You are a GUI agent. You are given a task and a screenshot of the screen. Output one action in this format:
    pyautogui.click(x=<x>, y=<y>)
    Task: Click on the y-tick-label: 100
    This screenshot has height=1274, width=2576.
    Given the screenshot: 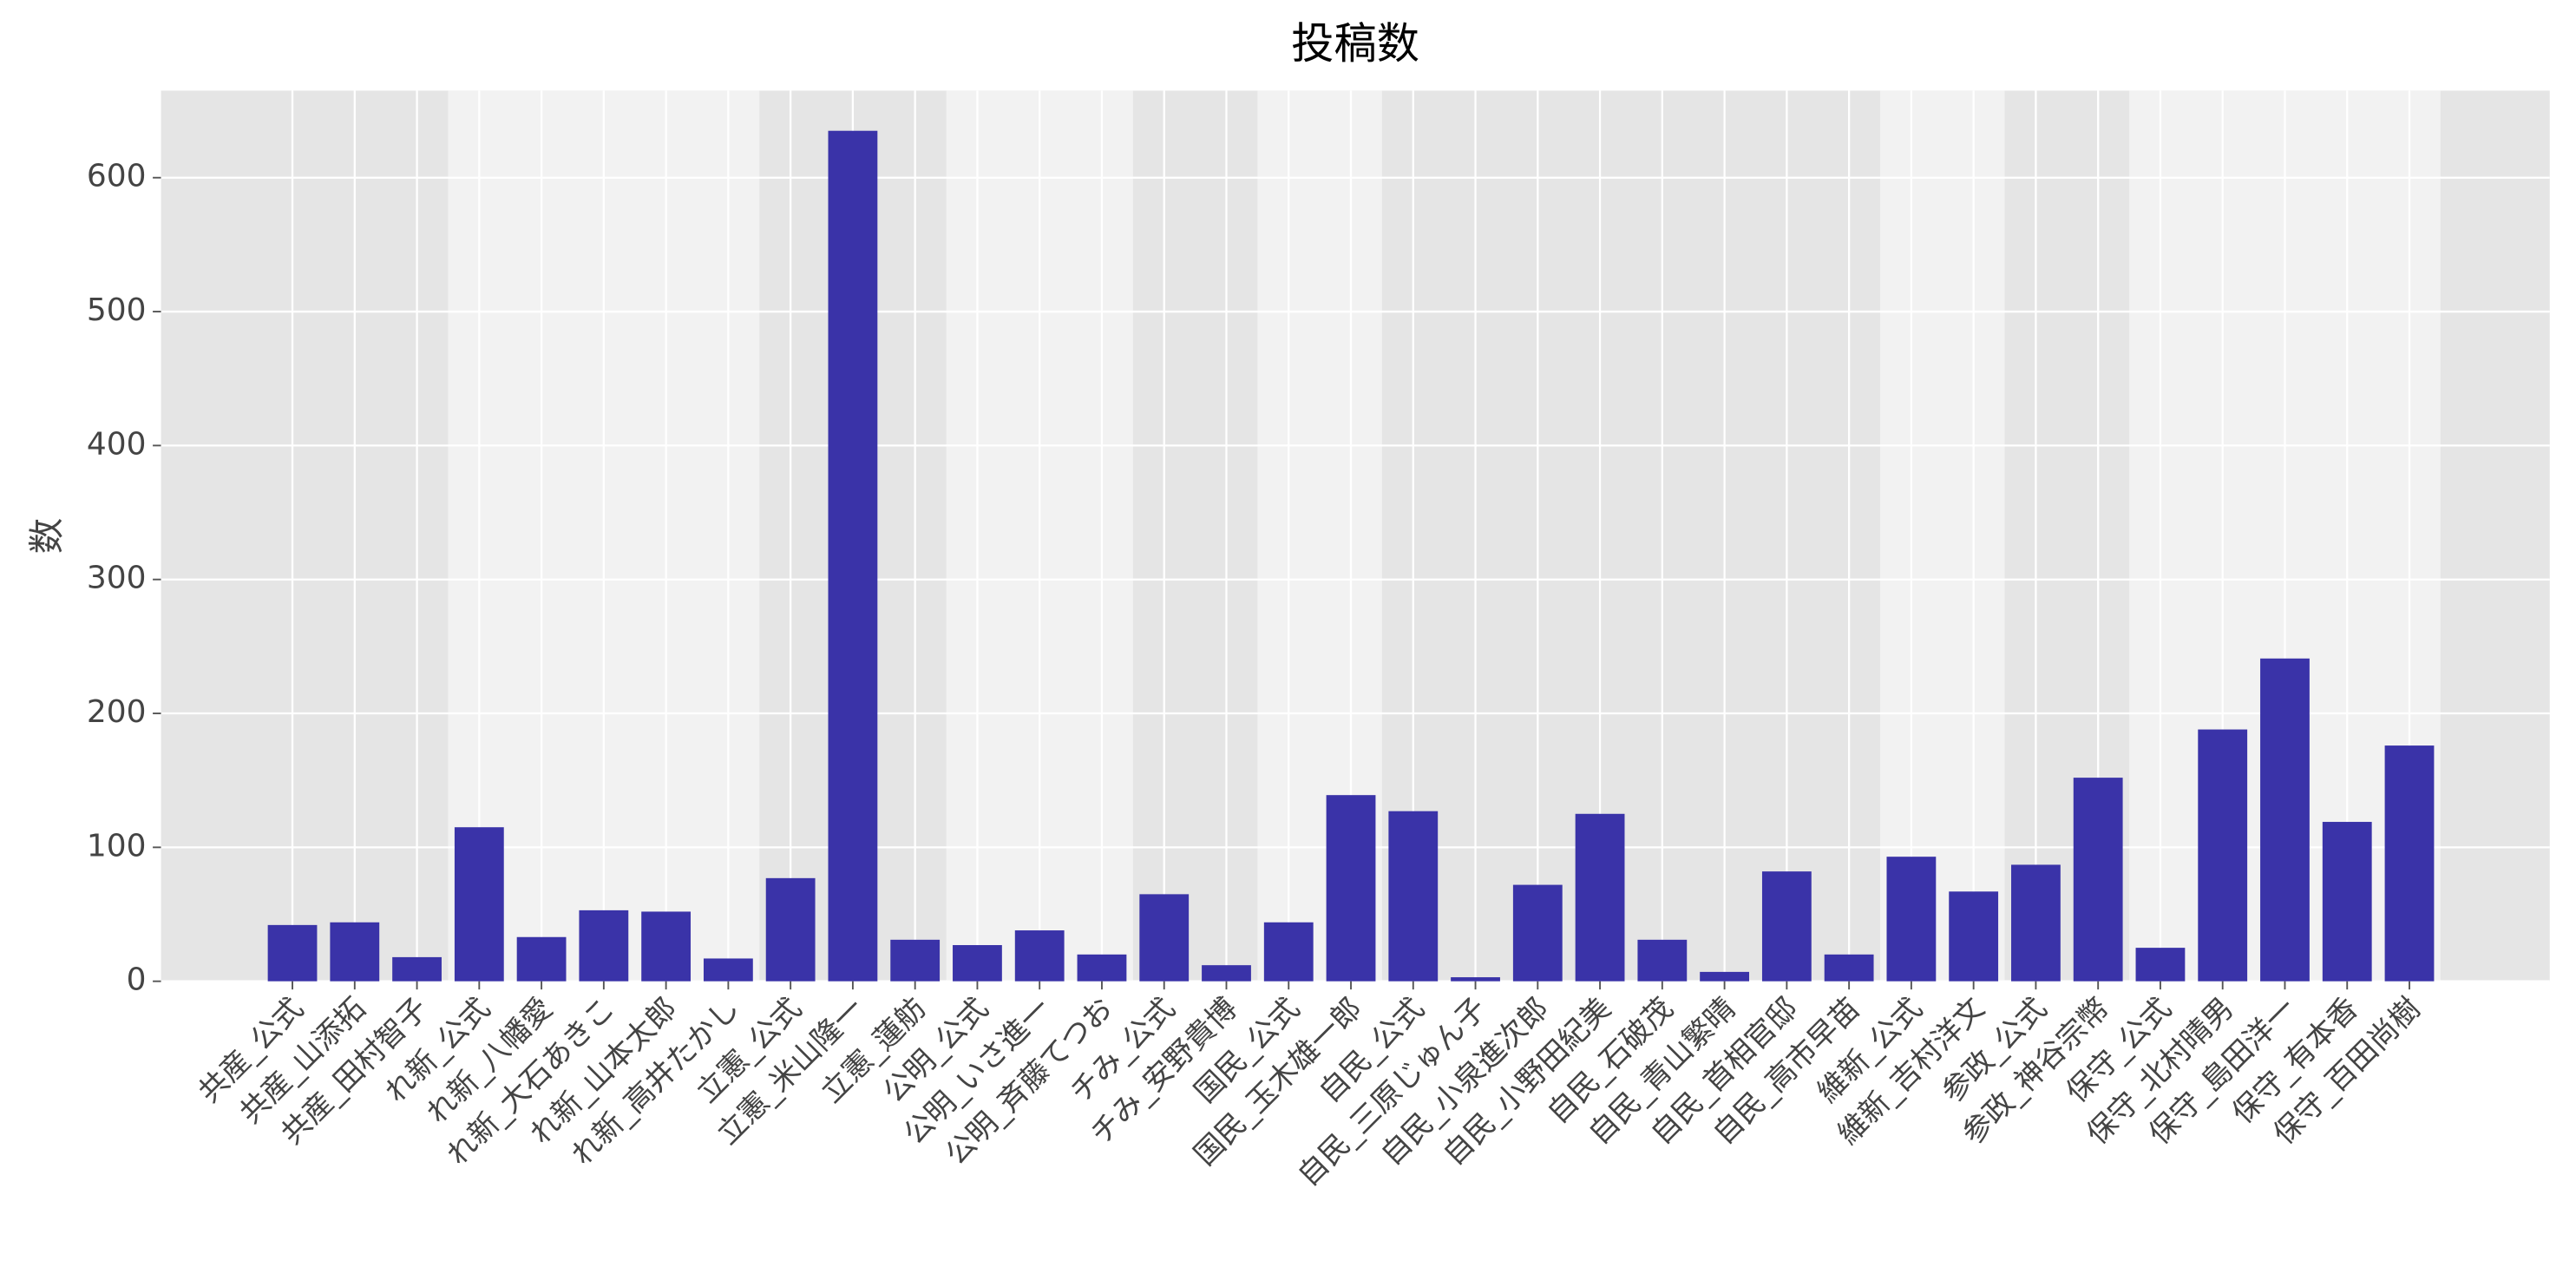 What is the action you would take?
    pyautogui.click(x=117, y=846)
    